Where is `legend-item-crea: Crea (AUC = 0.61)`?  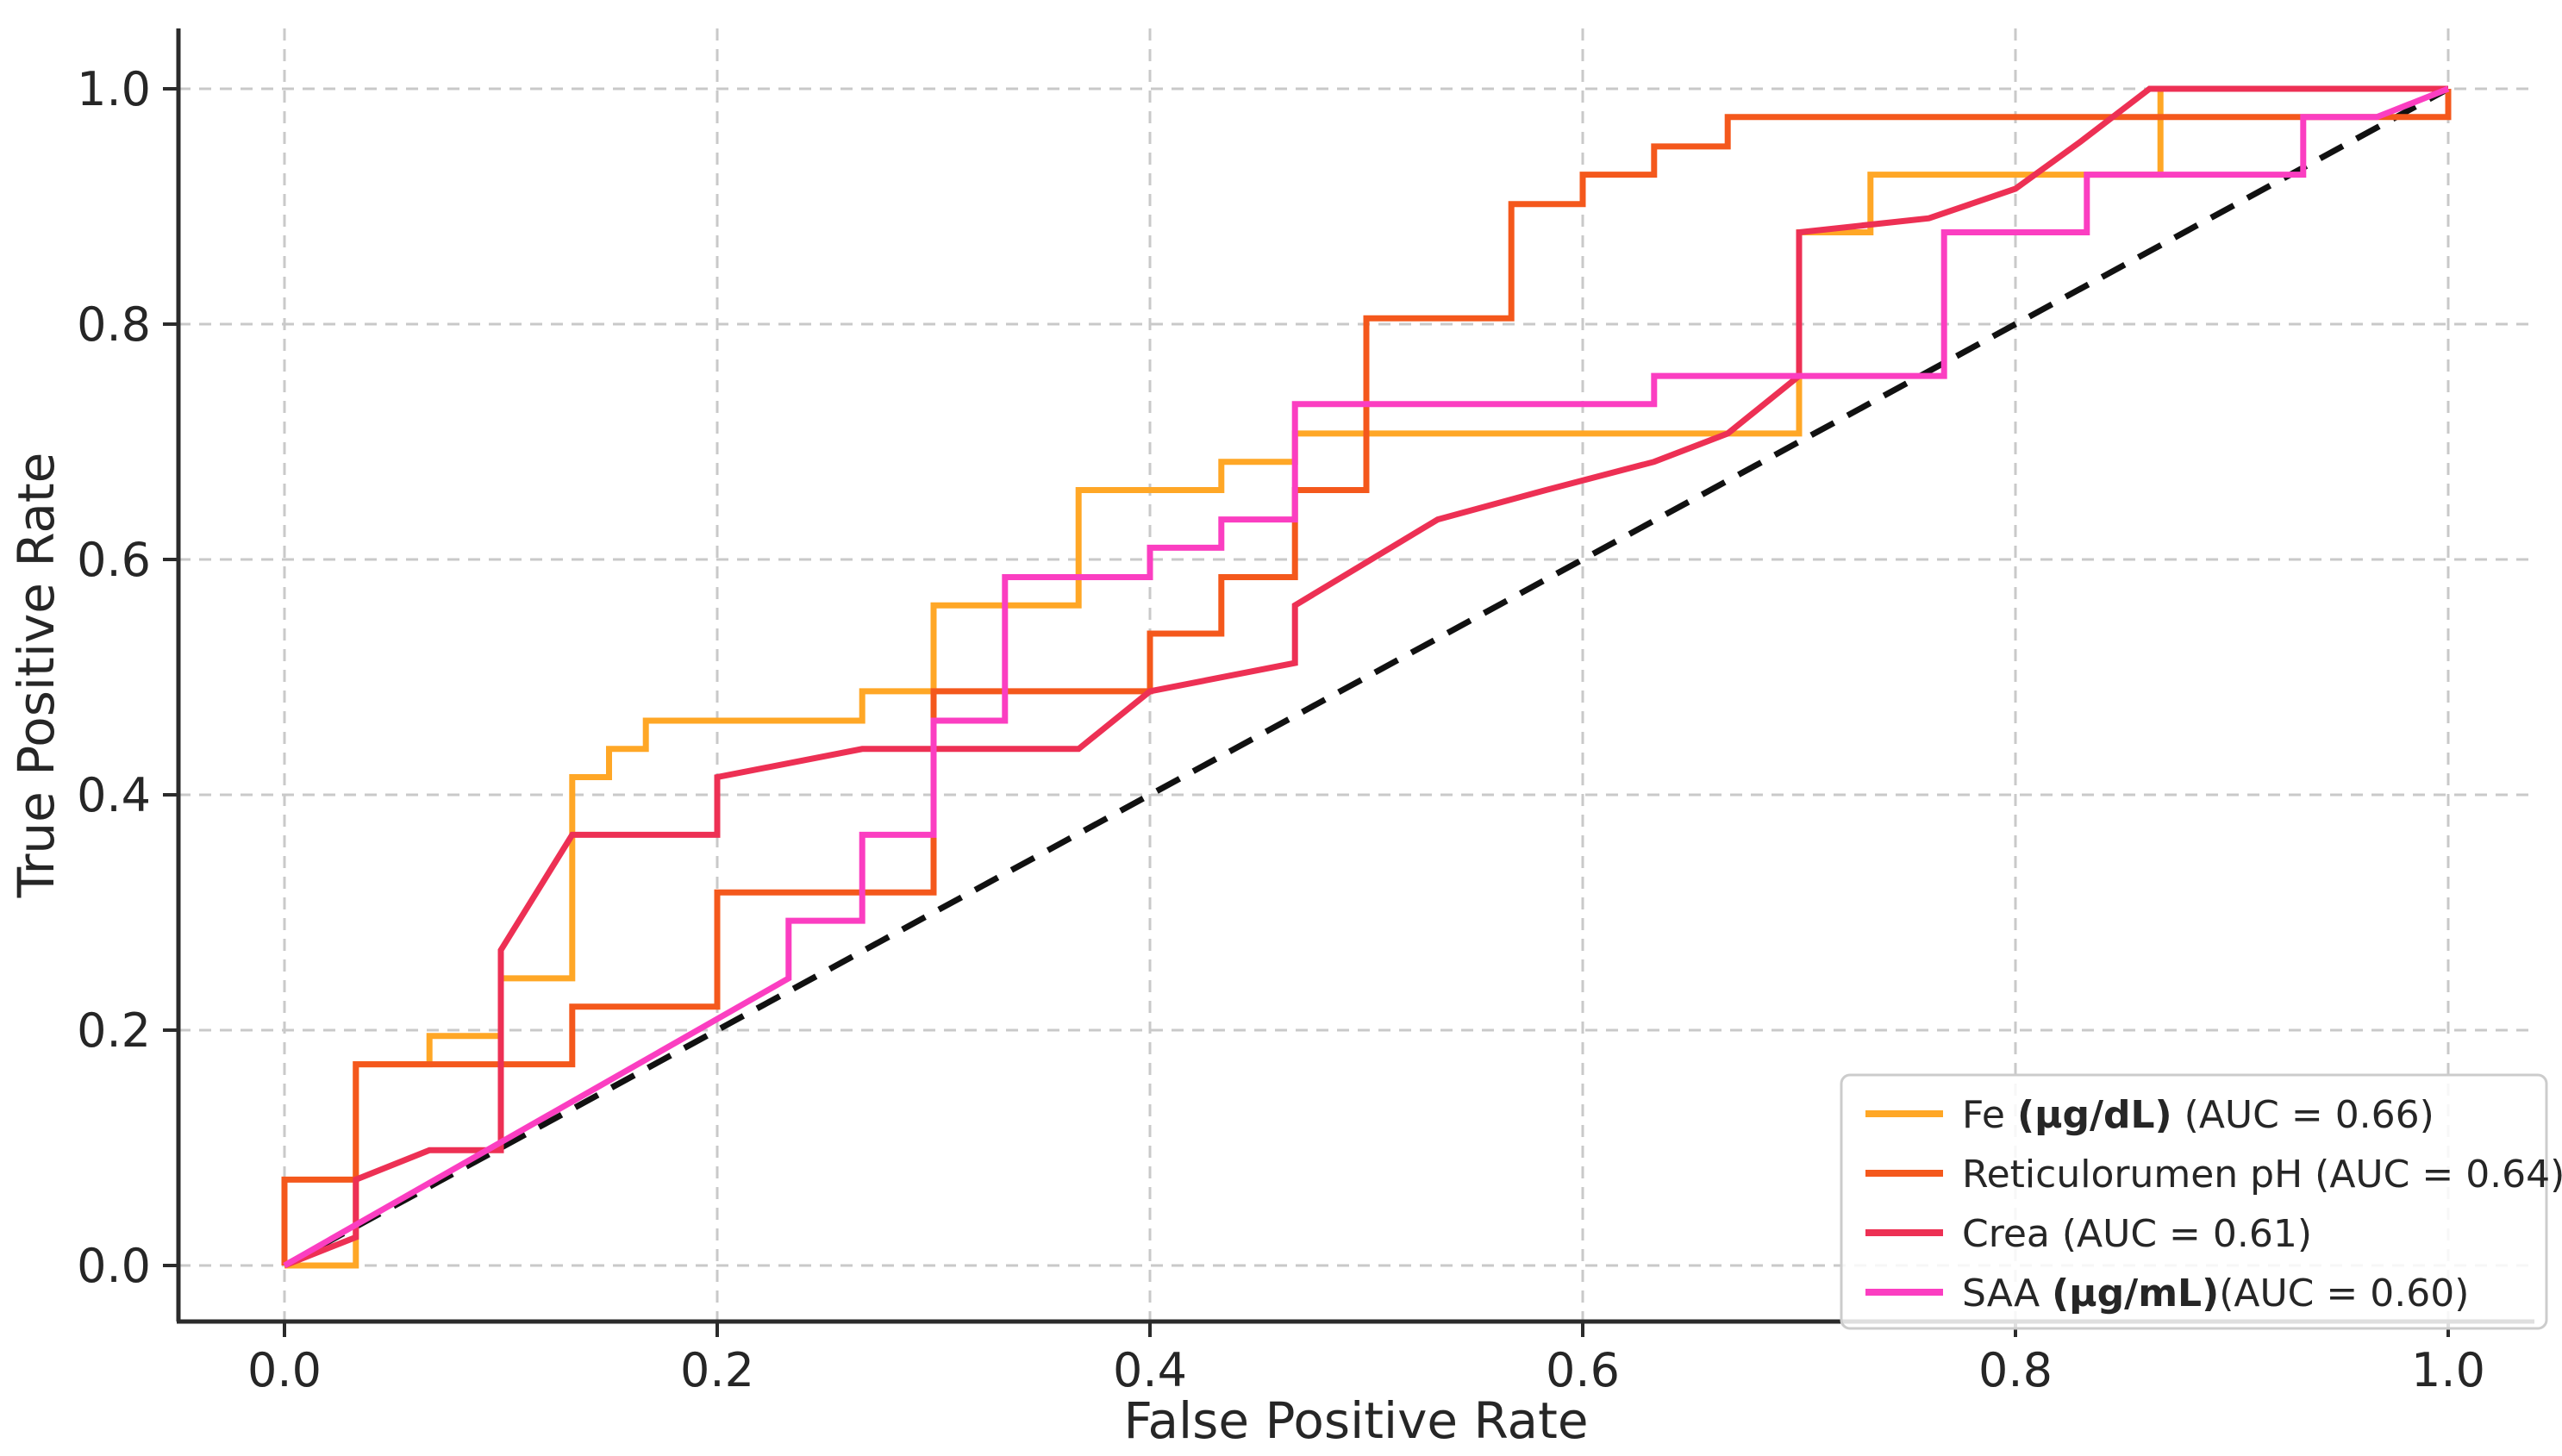 legend-item-crea: Crea (AUC = 0.61) is located at coordinates (2088, 1234).